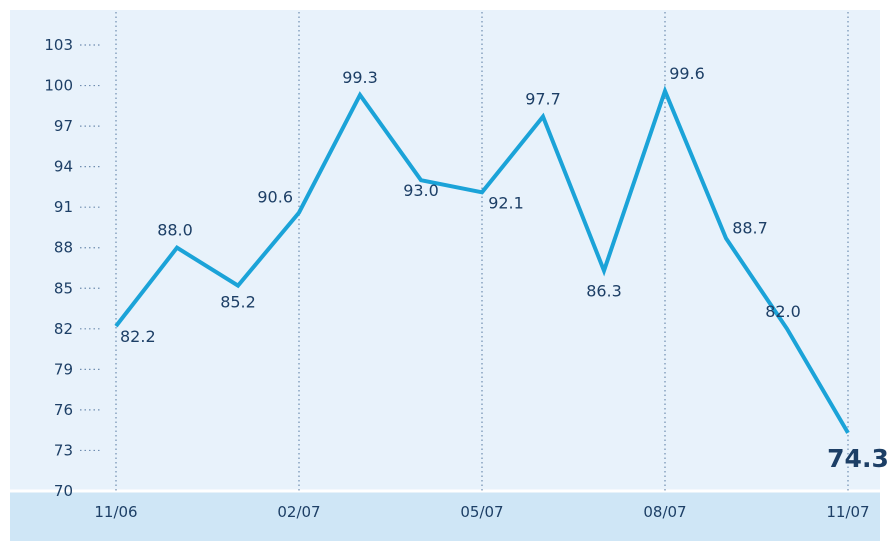 The image size is (890, 545). I want to click on data-label: 99.6, so click(687, 73).